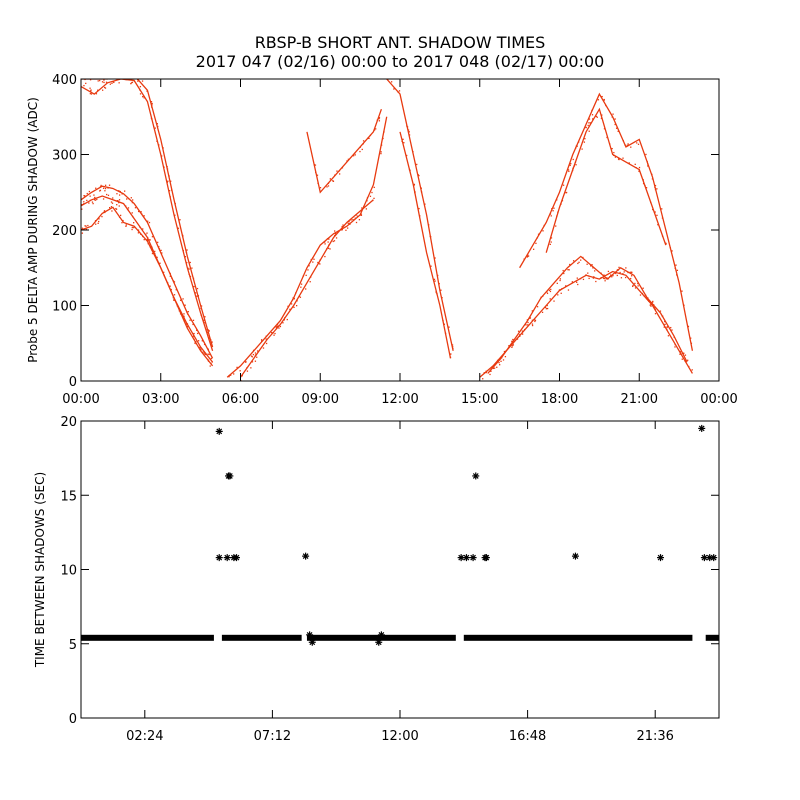 This screenshot has height=800, width=800. What do you see at coordinates (425, 245) in the screenshot?
I see `series-line` at bounding box center [425, 245].